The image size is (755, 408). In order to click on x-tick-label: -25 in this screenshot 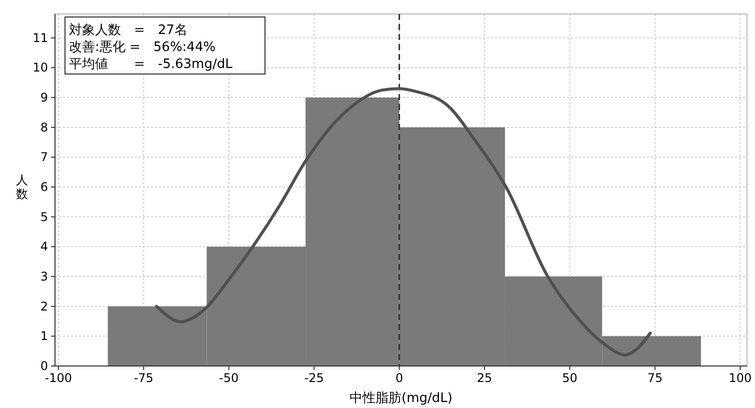, I will do `click(314, 378)`.